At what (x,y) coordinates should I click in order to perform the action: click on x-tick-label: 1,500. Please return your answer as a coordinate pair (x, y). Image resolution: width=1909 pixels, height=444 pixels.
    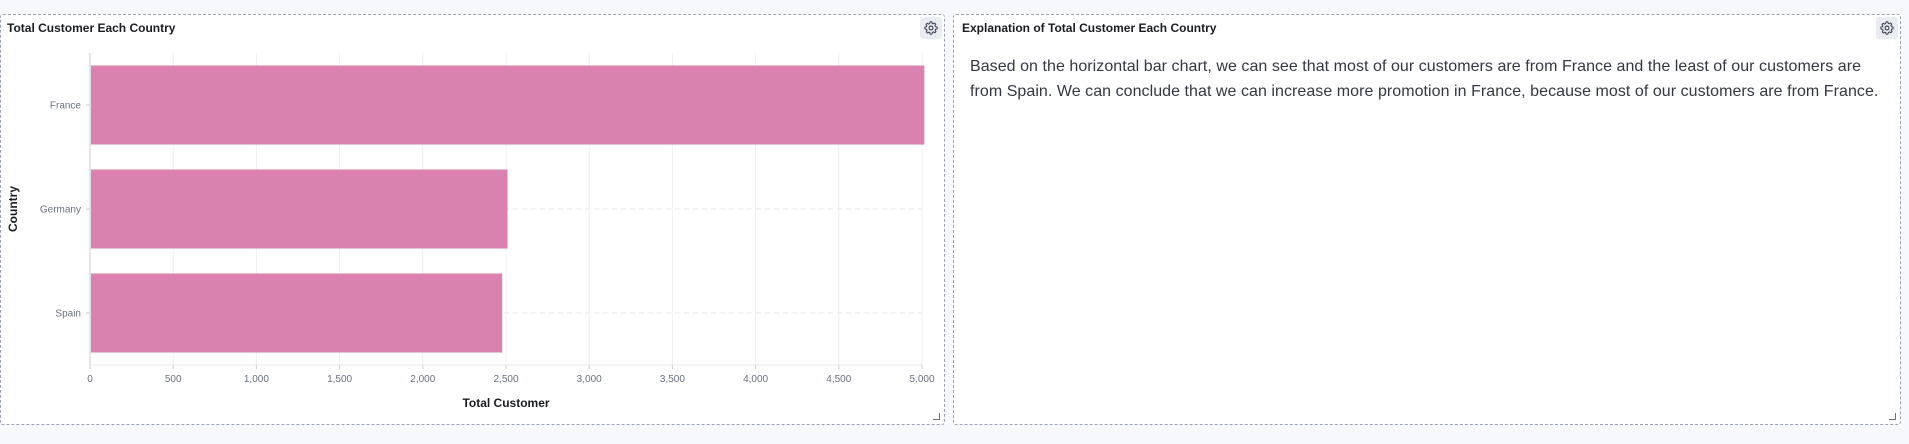
    Looking at the image, I should click on (339, 379).